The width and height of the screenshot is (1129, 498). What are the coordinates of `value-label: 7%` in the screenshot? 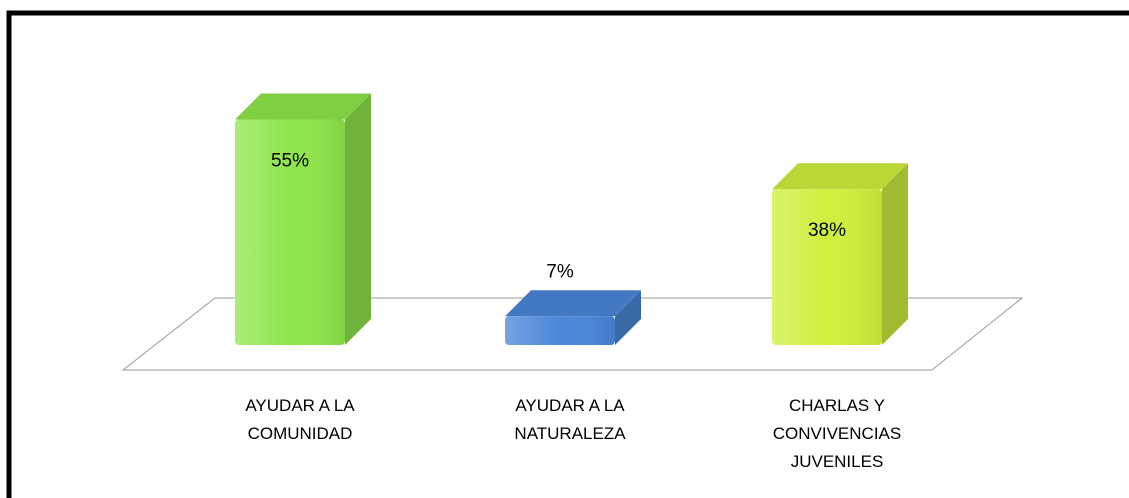 It's located at (560, 271).